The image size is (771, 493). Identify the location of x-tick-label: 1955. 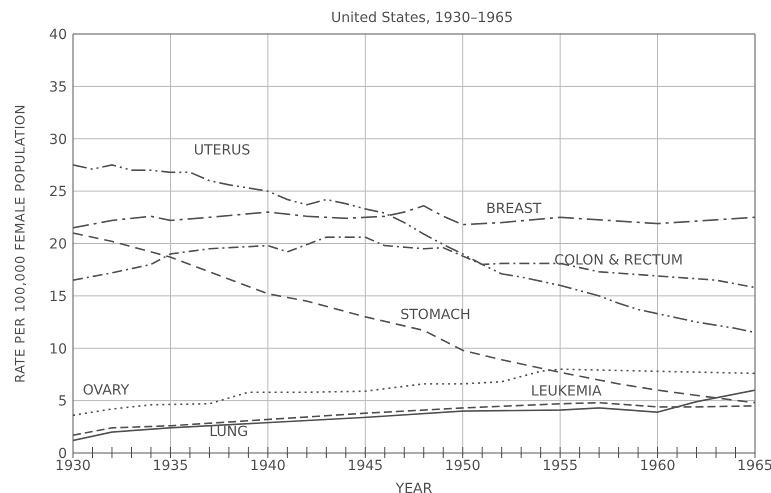
(560, 466).